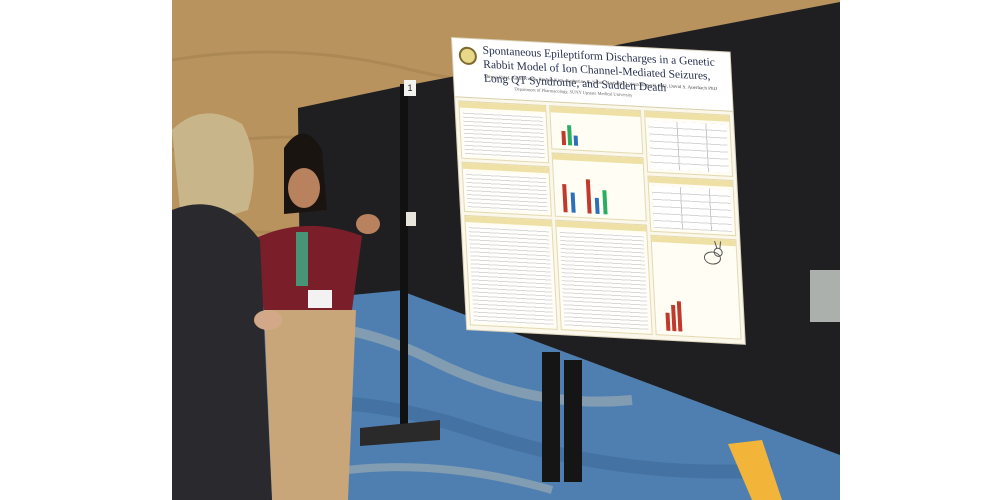  I want to click on viewer-hands, so click(268, 320).